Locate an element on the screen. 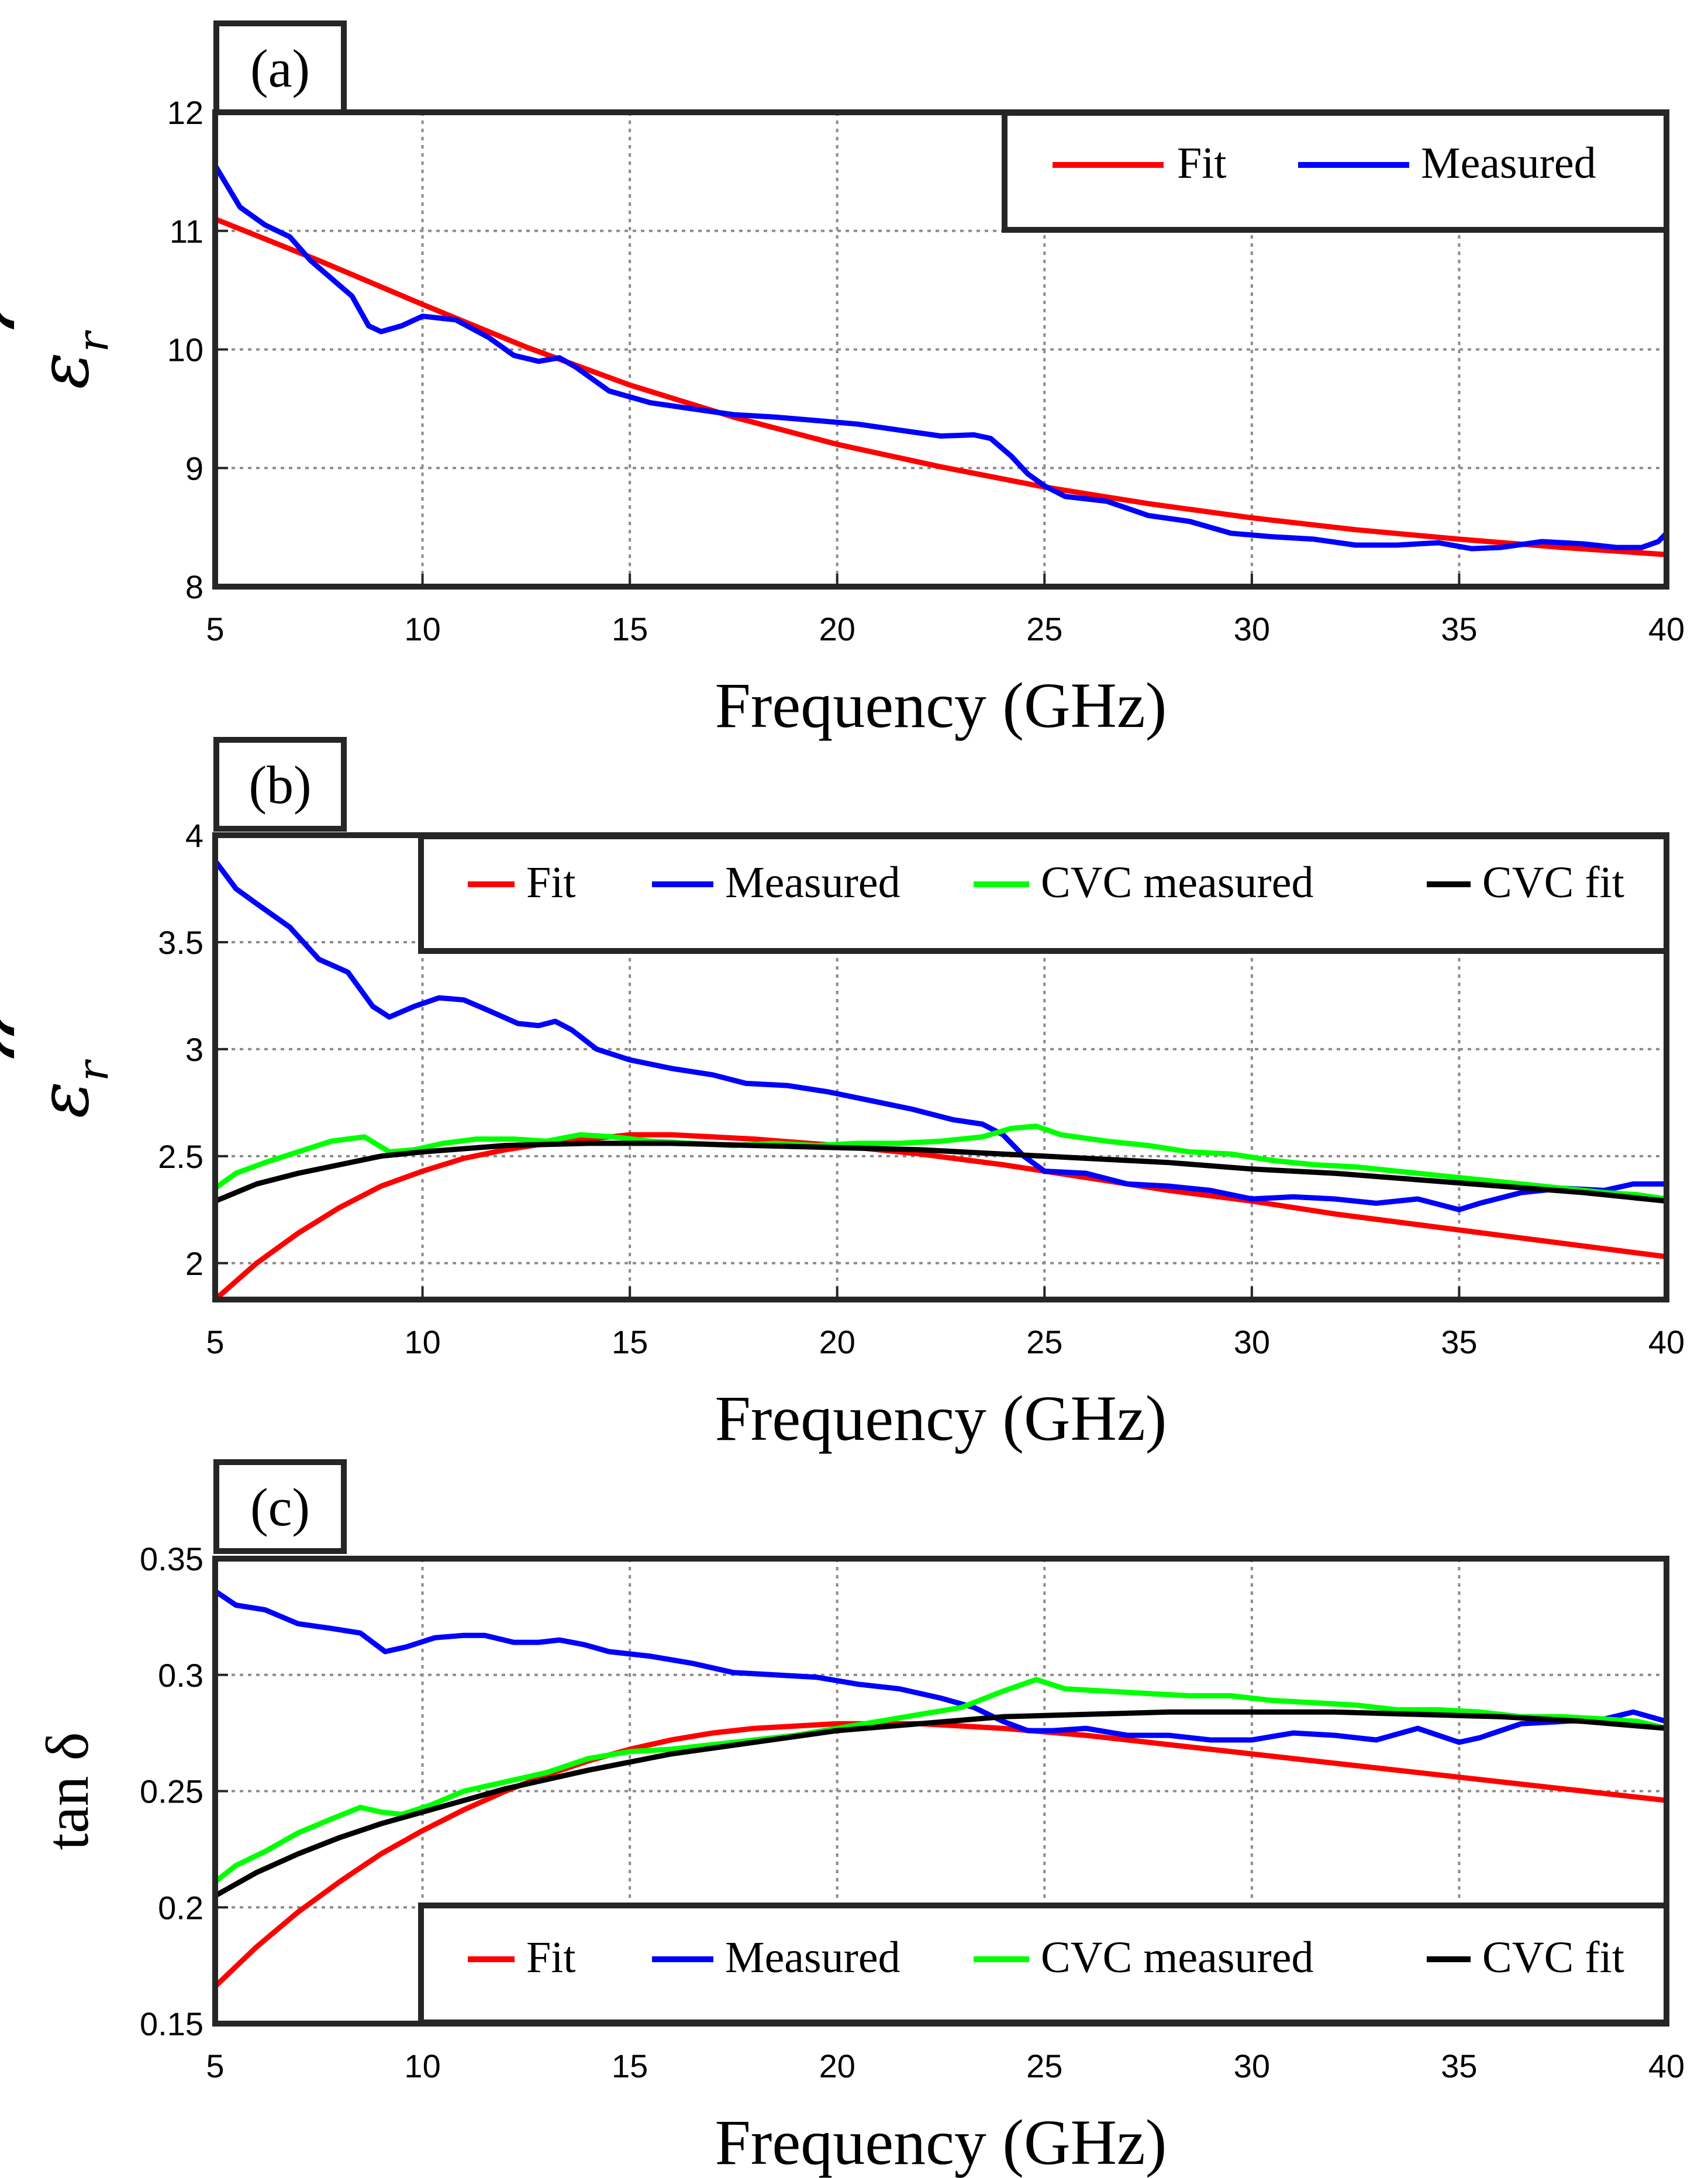  panel-label: (b) is located at coordinates (280, 785).